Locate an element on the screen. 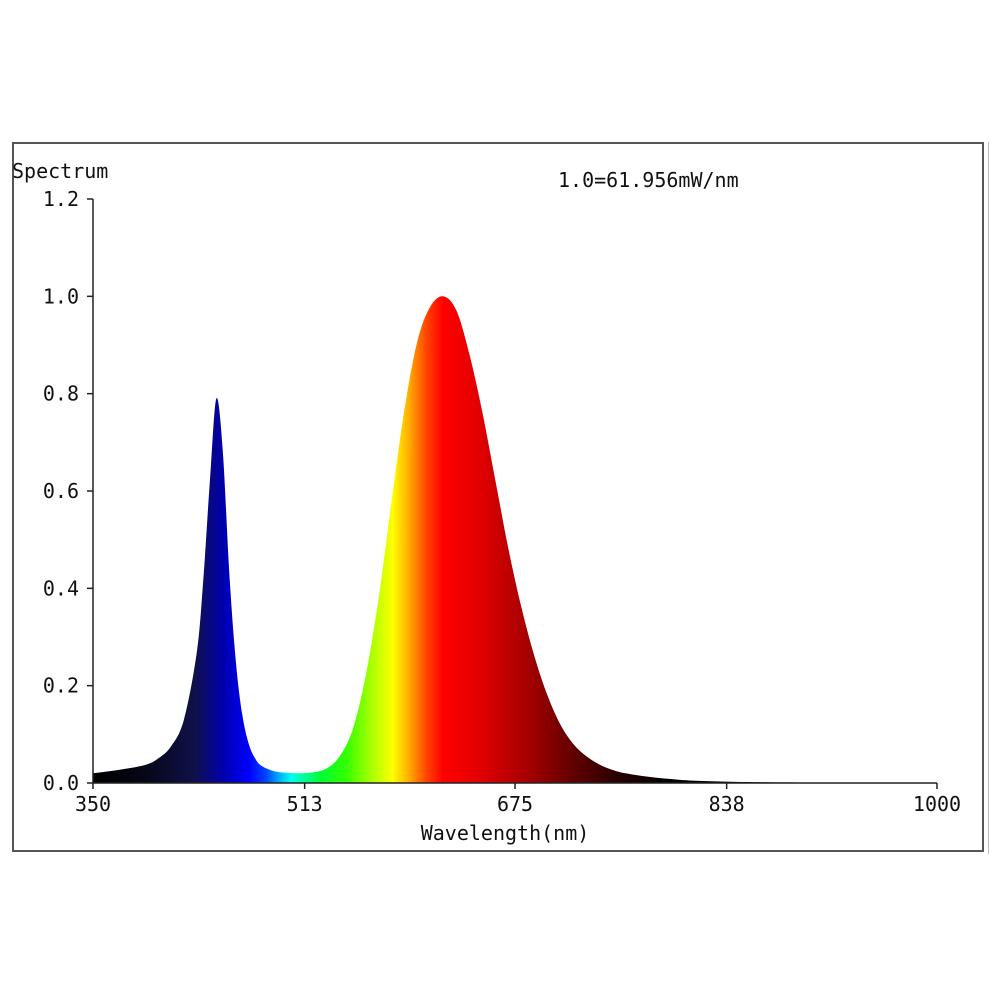  x-ticks: 350 513 675 838 1000 is located at coordinates (518, 799).